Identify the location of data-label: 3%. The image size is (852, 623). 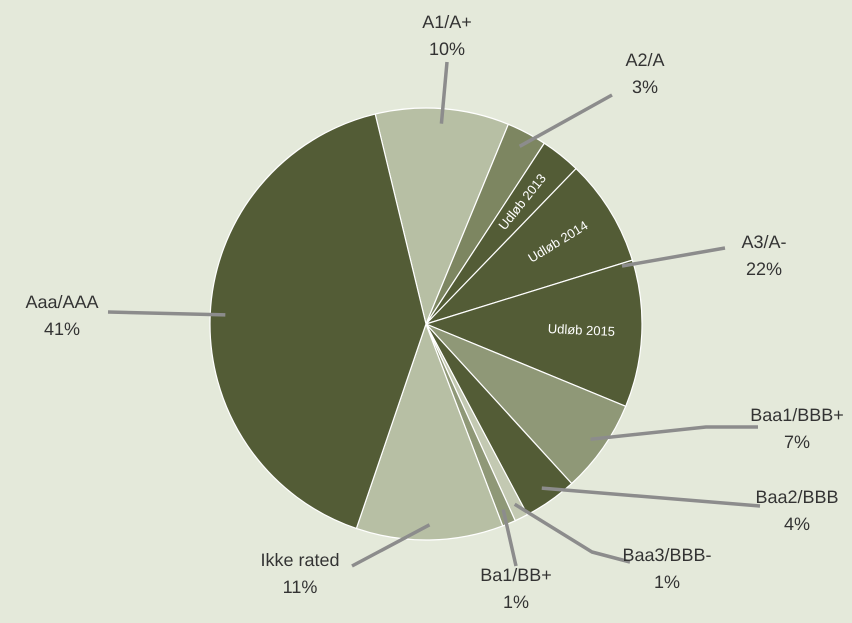
(645, 87).